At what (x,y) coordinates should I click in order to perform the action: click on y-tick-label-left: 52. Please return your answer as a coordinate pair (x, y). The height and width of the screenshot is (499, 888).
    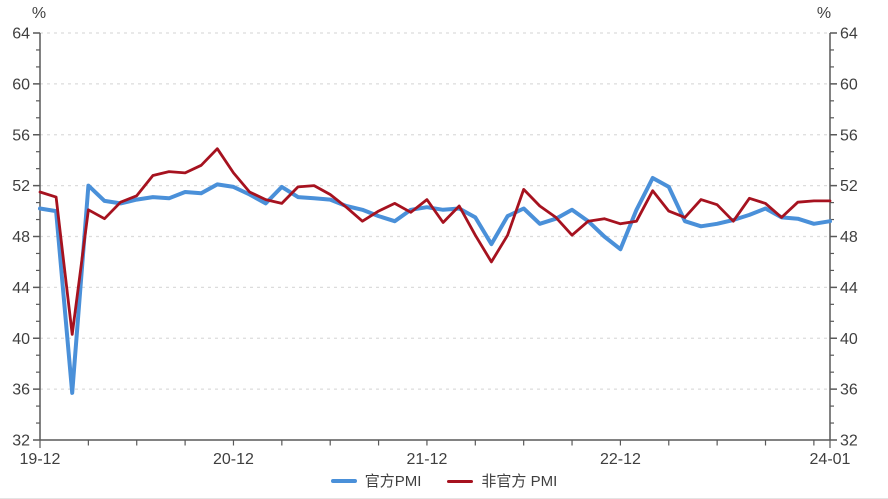
    Looking at the image, I should click on (21, 186).